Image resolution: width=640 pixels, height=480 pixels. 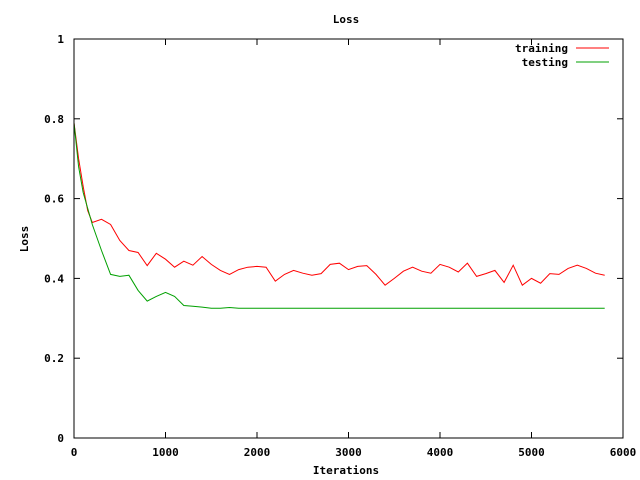 What do you see at coordinates (54, 199) in the screenshot?
I see `y-tick-label: 0.6` at bounding box center [54, 199].